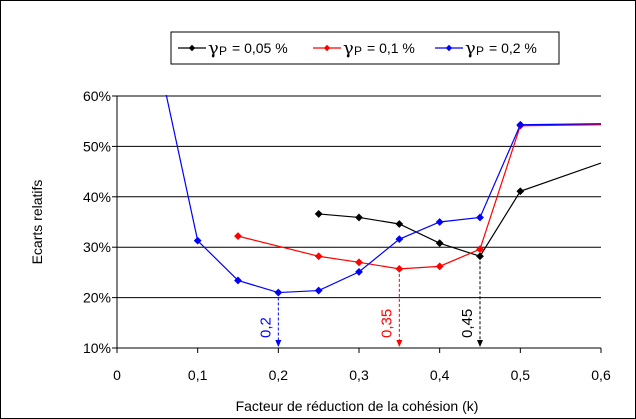 The height and width of the screenshot is (419, 636). Describe the element at coordinates (97, 348) in the screenshot. I see `y-tick-label: 10%` at that location.